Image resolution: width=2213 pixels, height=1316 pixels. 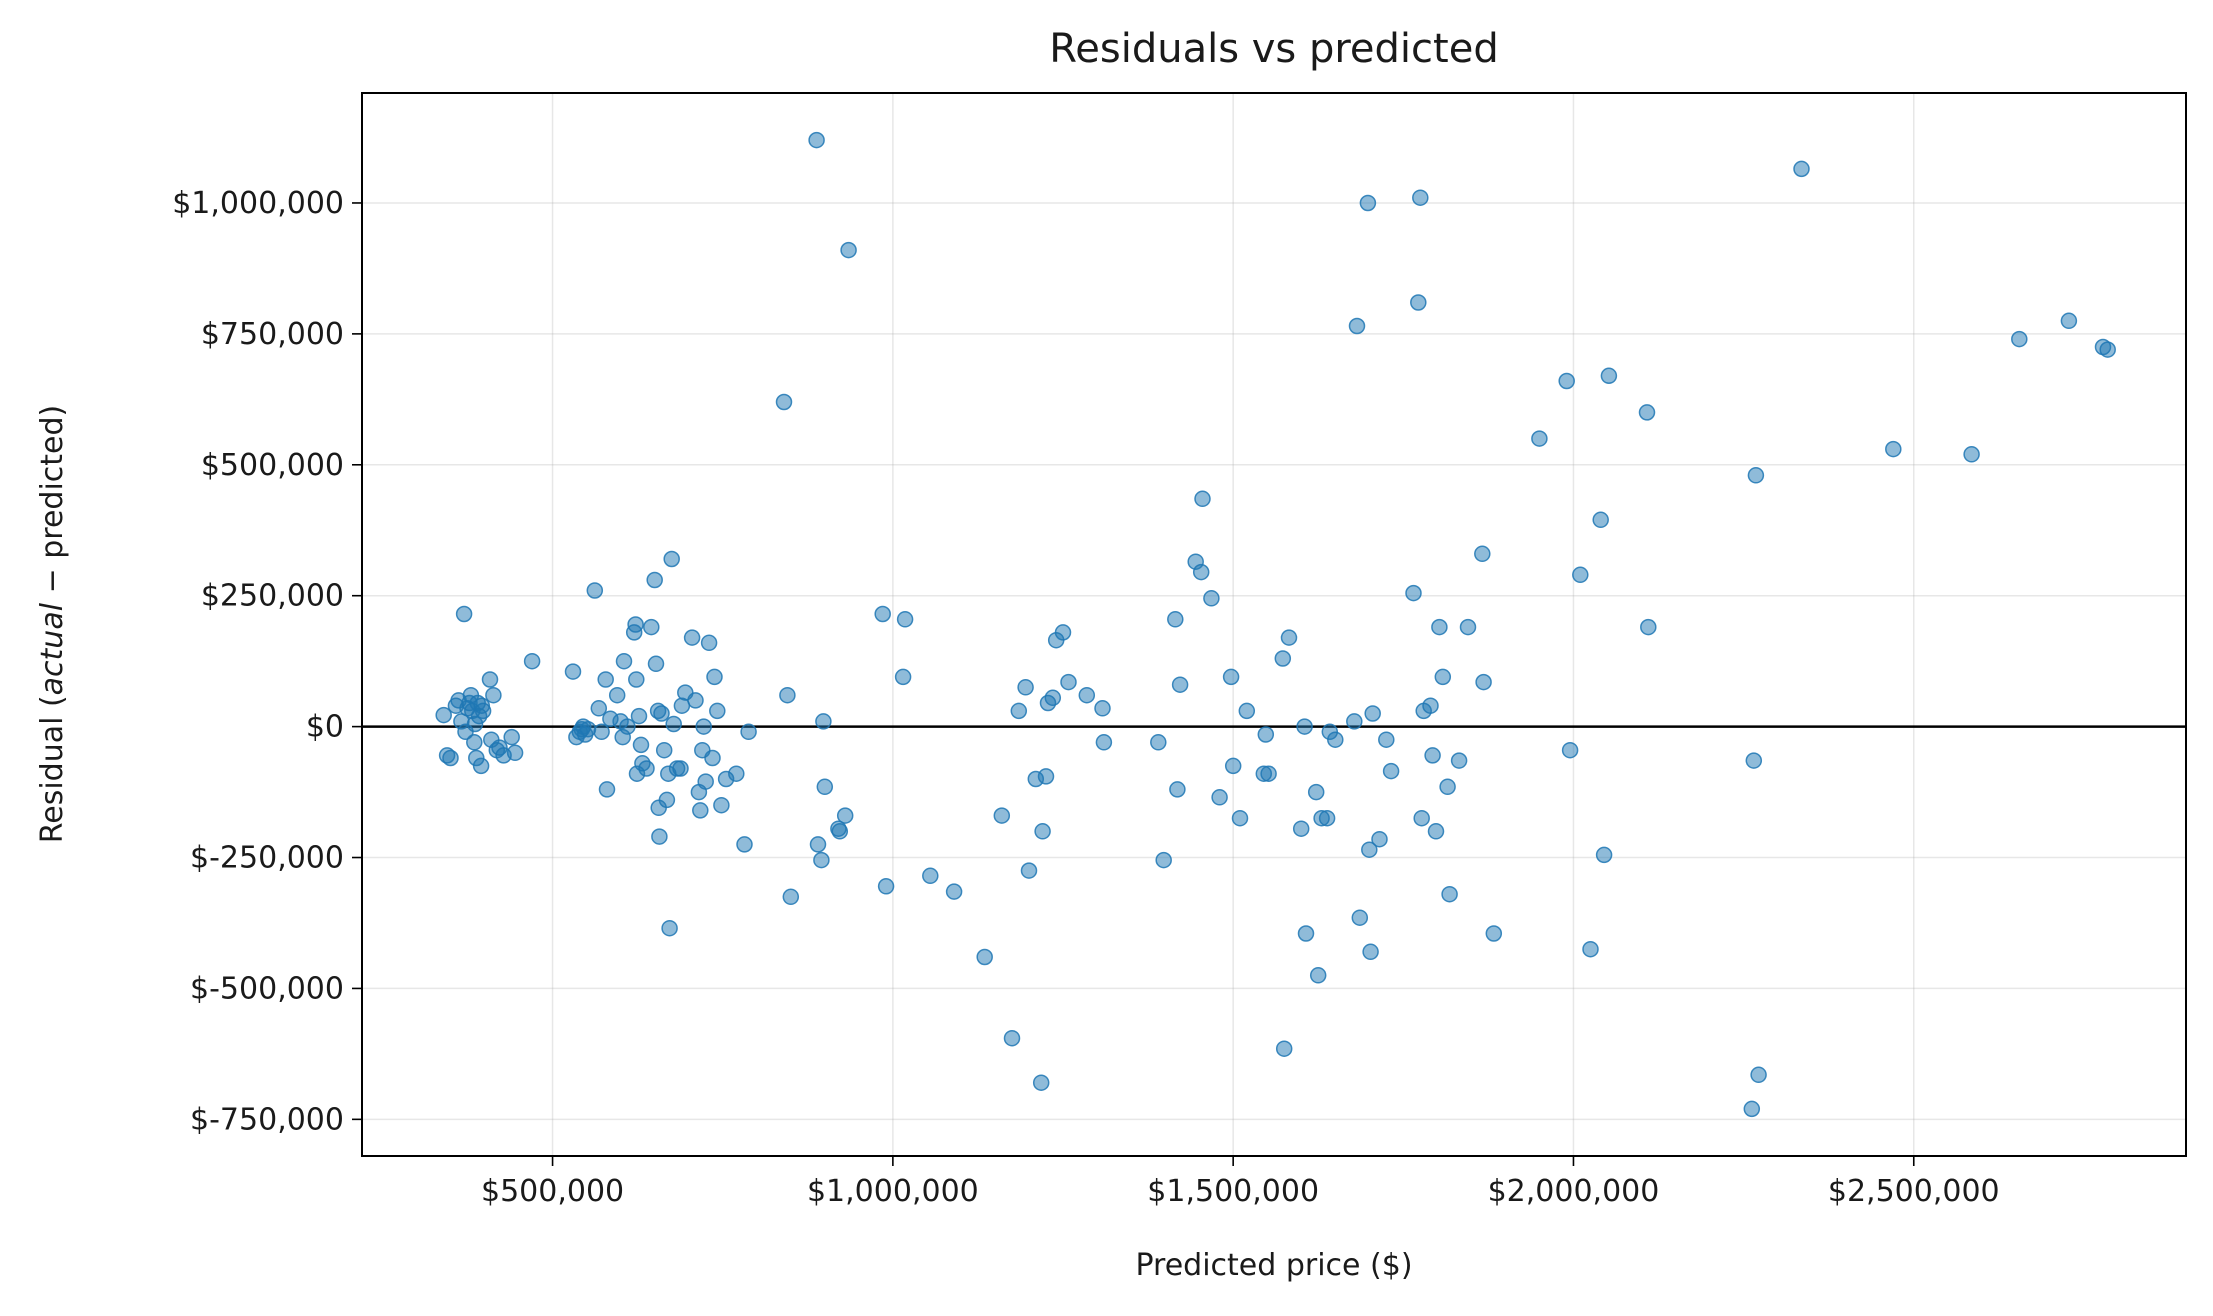 What do you see at coordinates (267, 988) in the screenshot?
I see `y-tick-label: $-500,000` at bounding box center [267, 988].